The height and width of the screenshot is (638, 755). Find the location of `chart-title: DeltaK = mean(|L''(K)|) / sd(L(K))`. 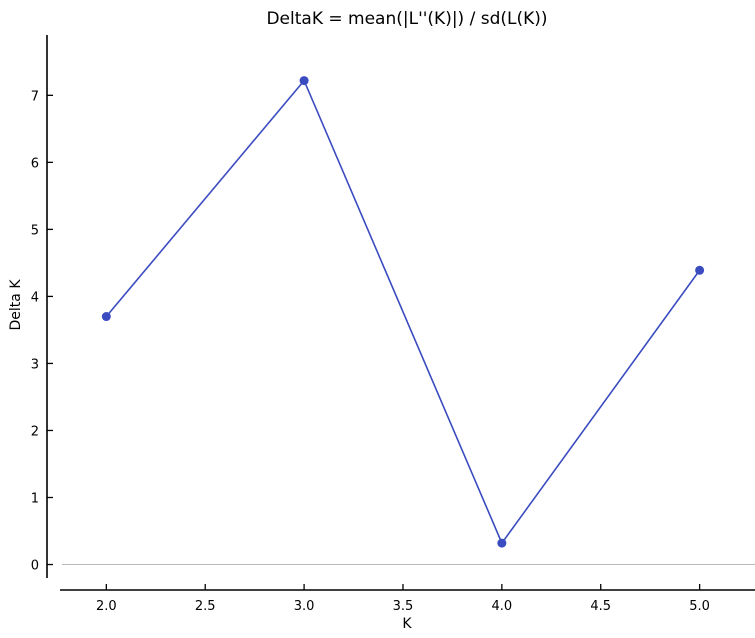

chart-title: DeltaK = mean(|L''(K)|) / sd(L(K)) is located at coordinates (406, 19).